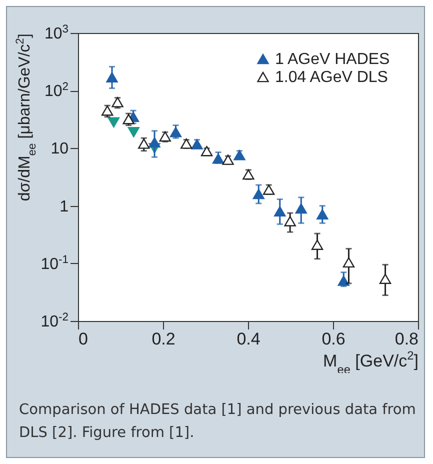  What do you see at coordinates (59, 149) in the screenshot?
I see `y-tick-label: 10` at bounding box center [59, 149].